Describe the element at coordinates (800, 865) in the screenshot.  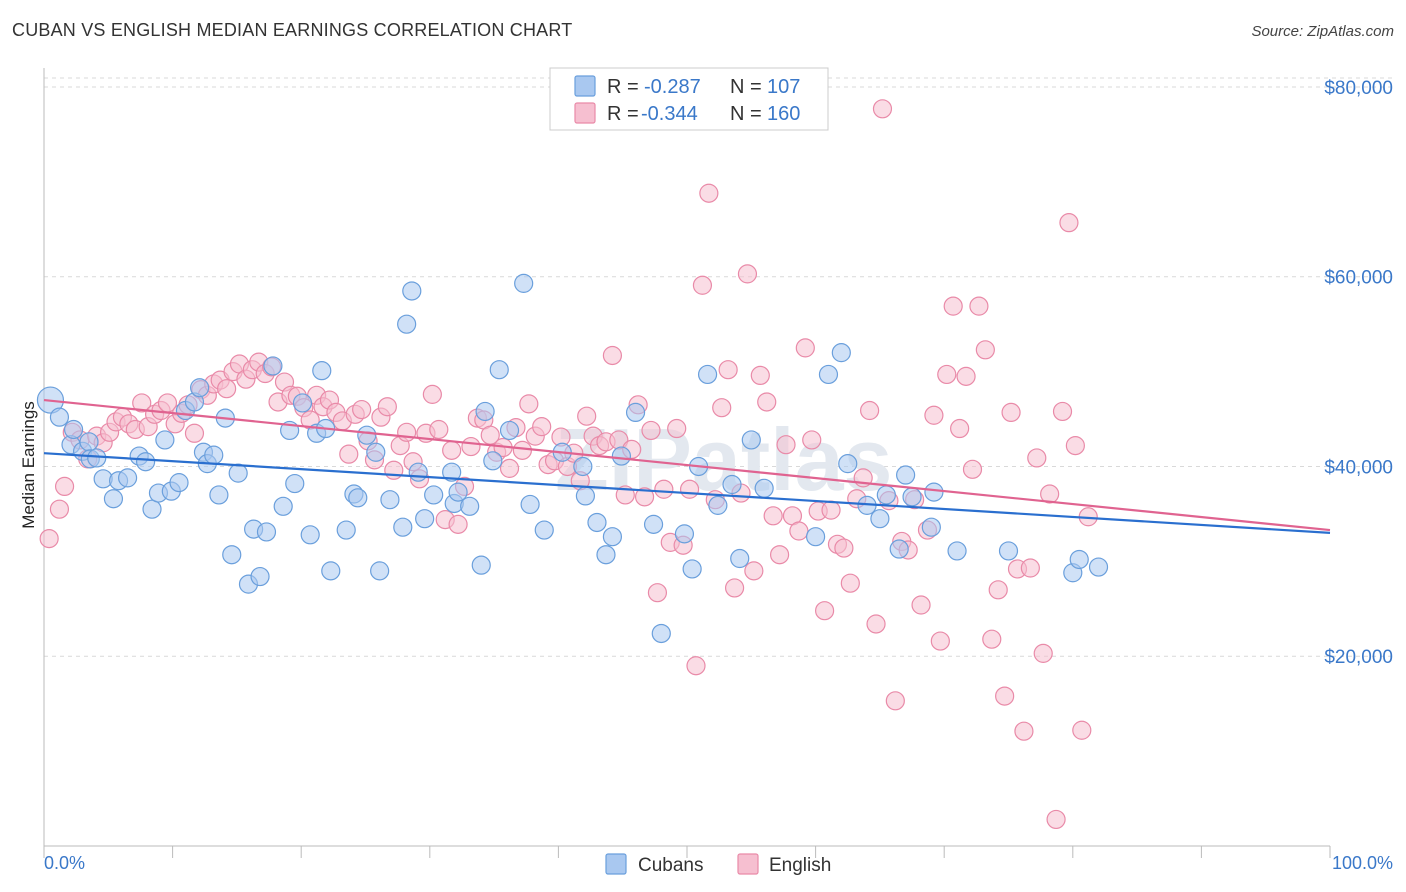
I see `bottom-legend-label-english: English` at that location.